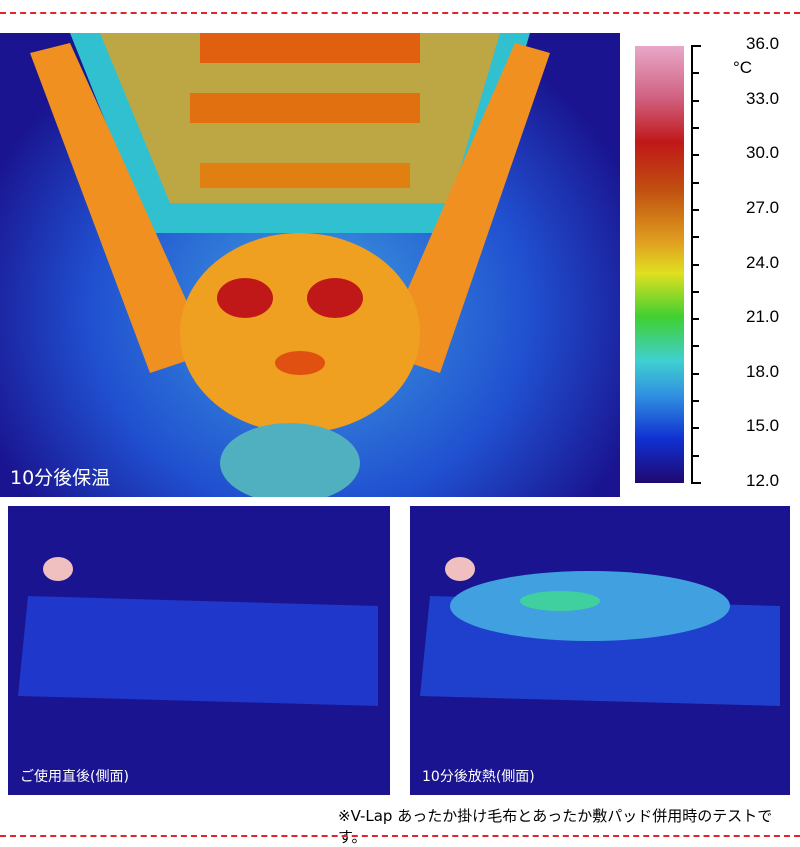  What do you see at coordinates (555, 826) in the screenshot?
I see `footnote: ※V-Lap あったか掛け毛布とあったか敷パッド併用時のテストです。` at bounding box center [555, 826].